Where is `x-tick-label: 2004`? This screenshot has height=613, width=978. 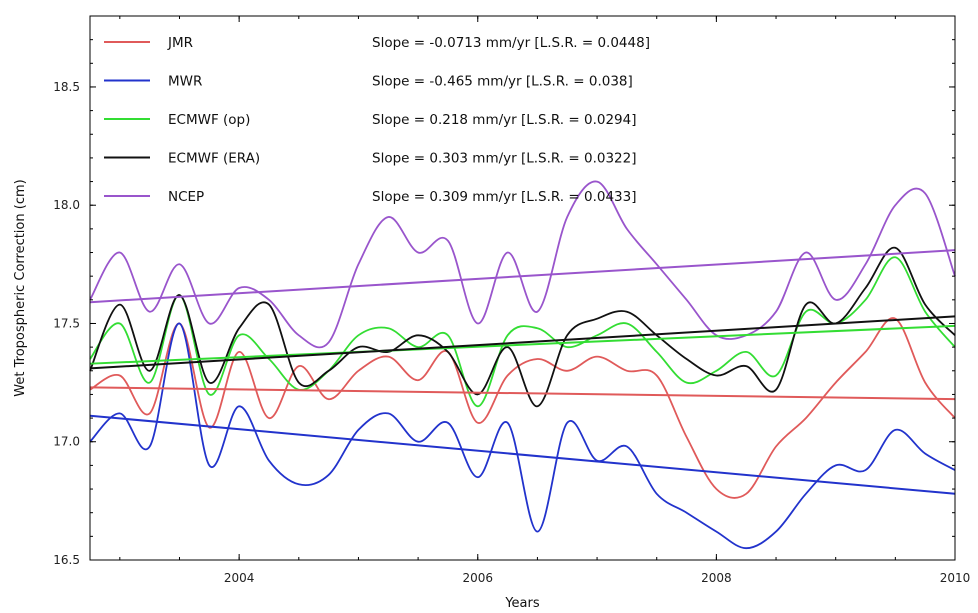 x-tick-label: 2004 is located at coordinates (239, 578).